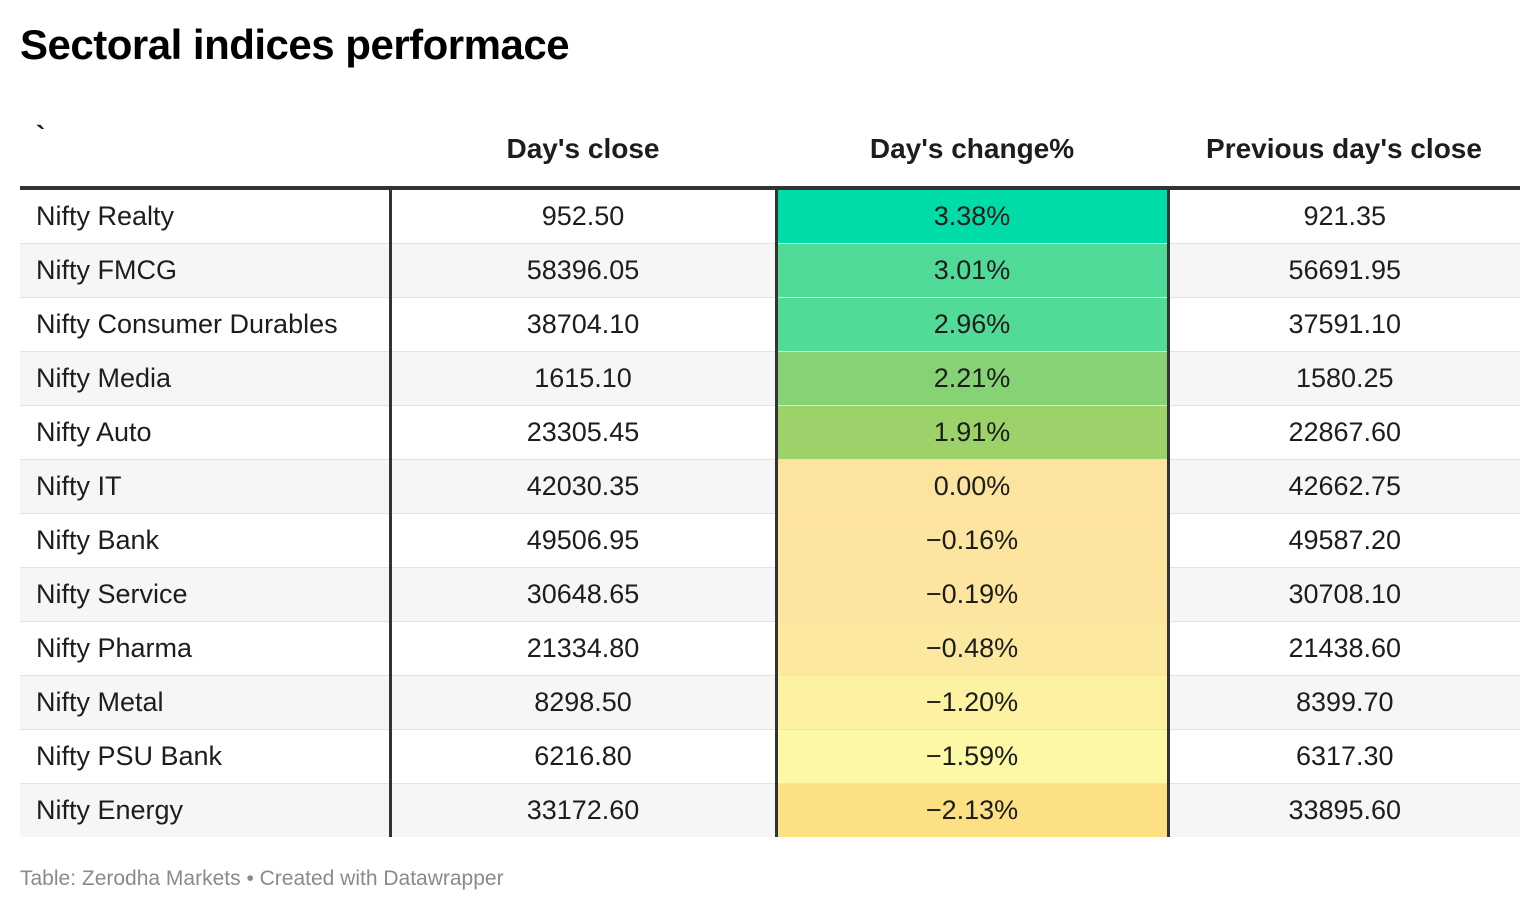 The height and width of the screenshot is (914, 1540). I want to click on days-close-cell: 8298.50, so click(583, 702).